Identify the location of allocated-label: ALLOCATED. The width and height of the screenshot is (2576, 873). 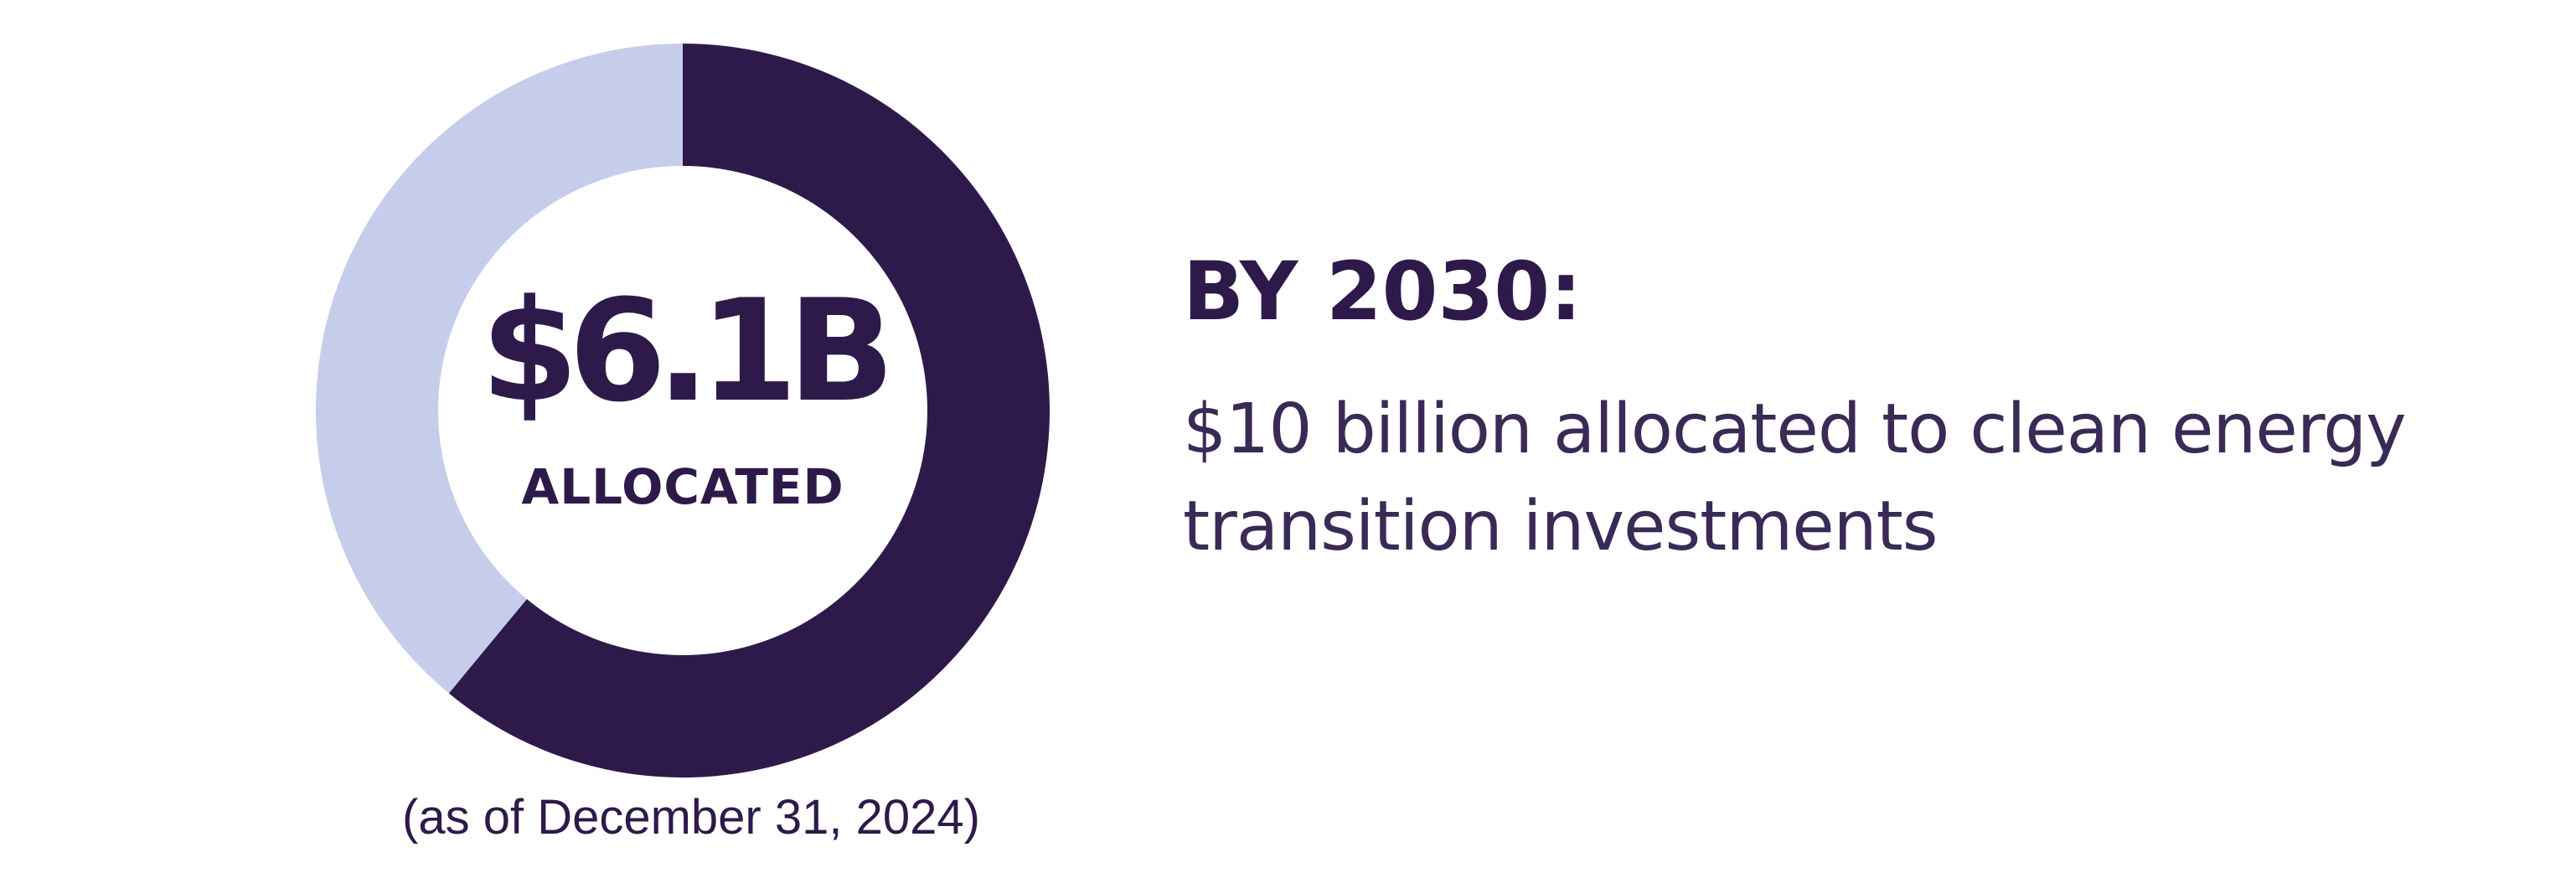
(682, 487).